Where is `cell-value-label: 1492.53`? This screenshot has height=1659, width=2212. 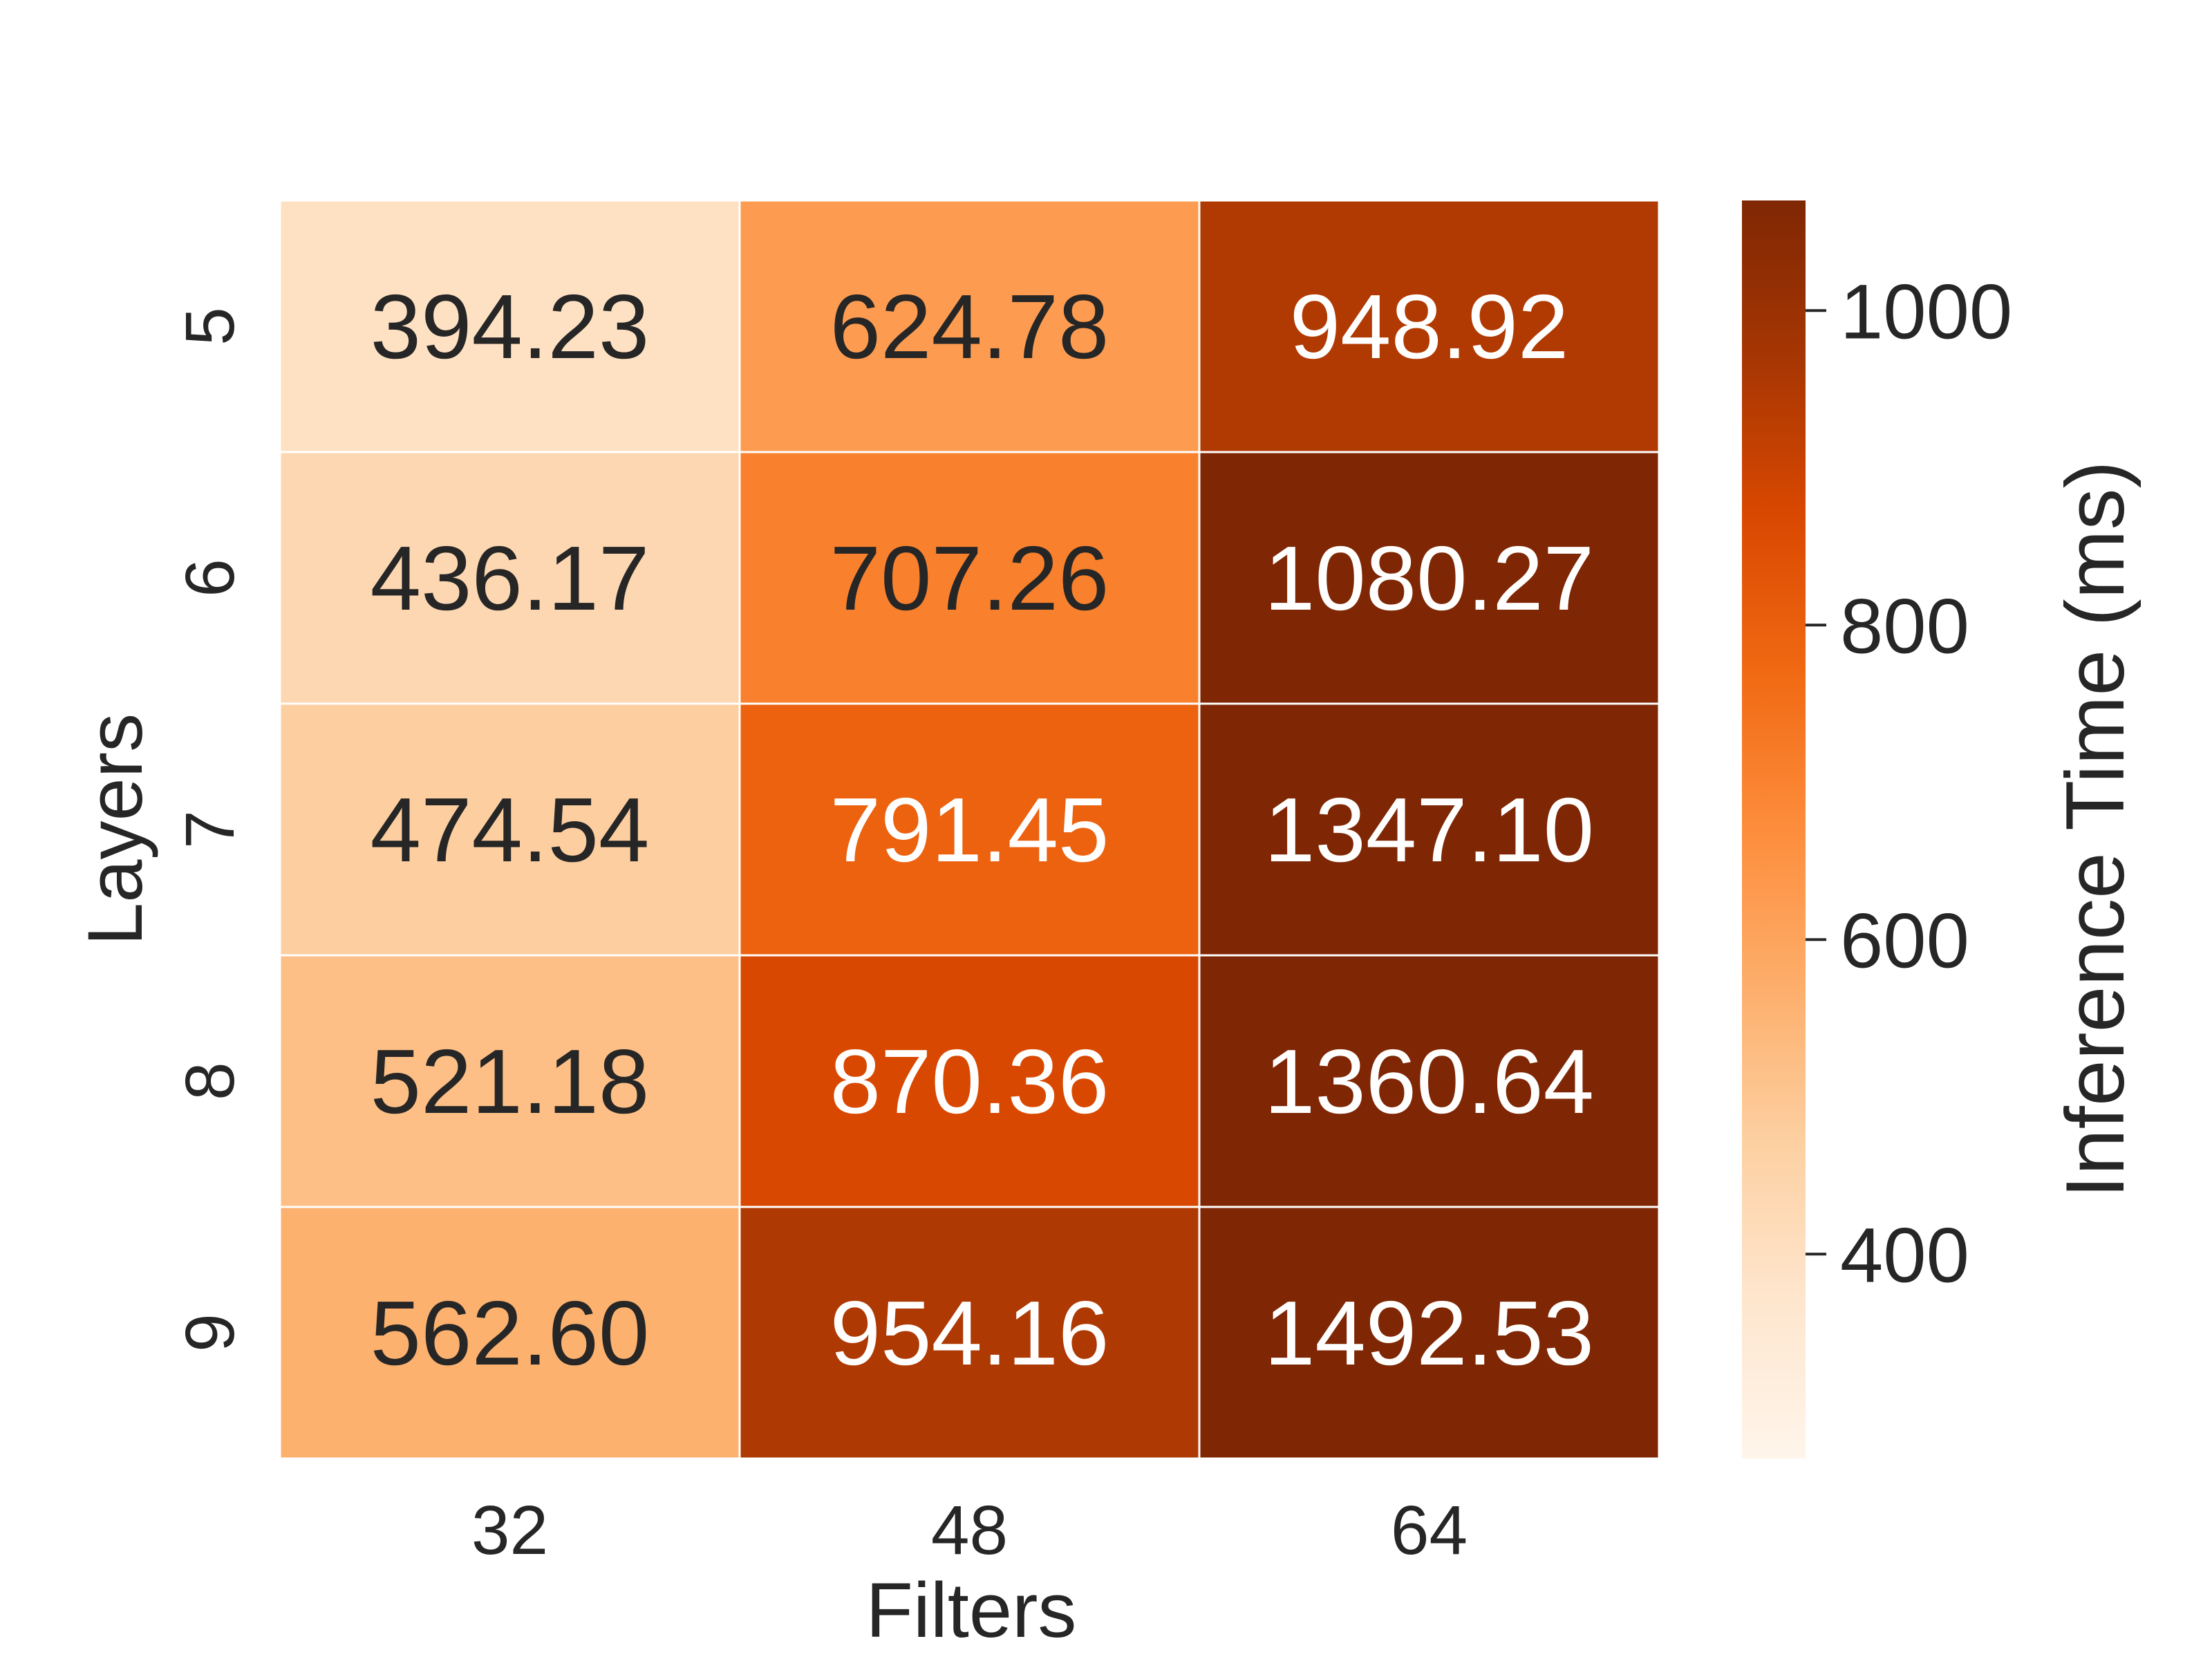
cell-value-label: 1492.53 is located at coordinates (1429, 1333).